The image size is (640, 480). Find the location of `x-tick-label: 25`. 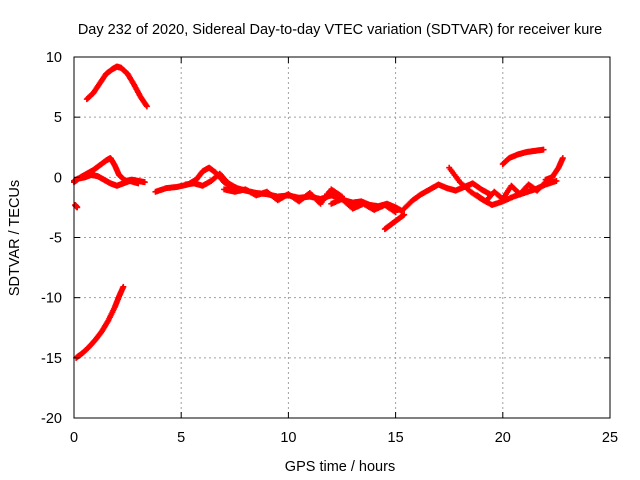

x-tick-label: 25 is located at coordinates (610, 438).